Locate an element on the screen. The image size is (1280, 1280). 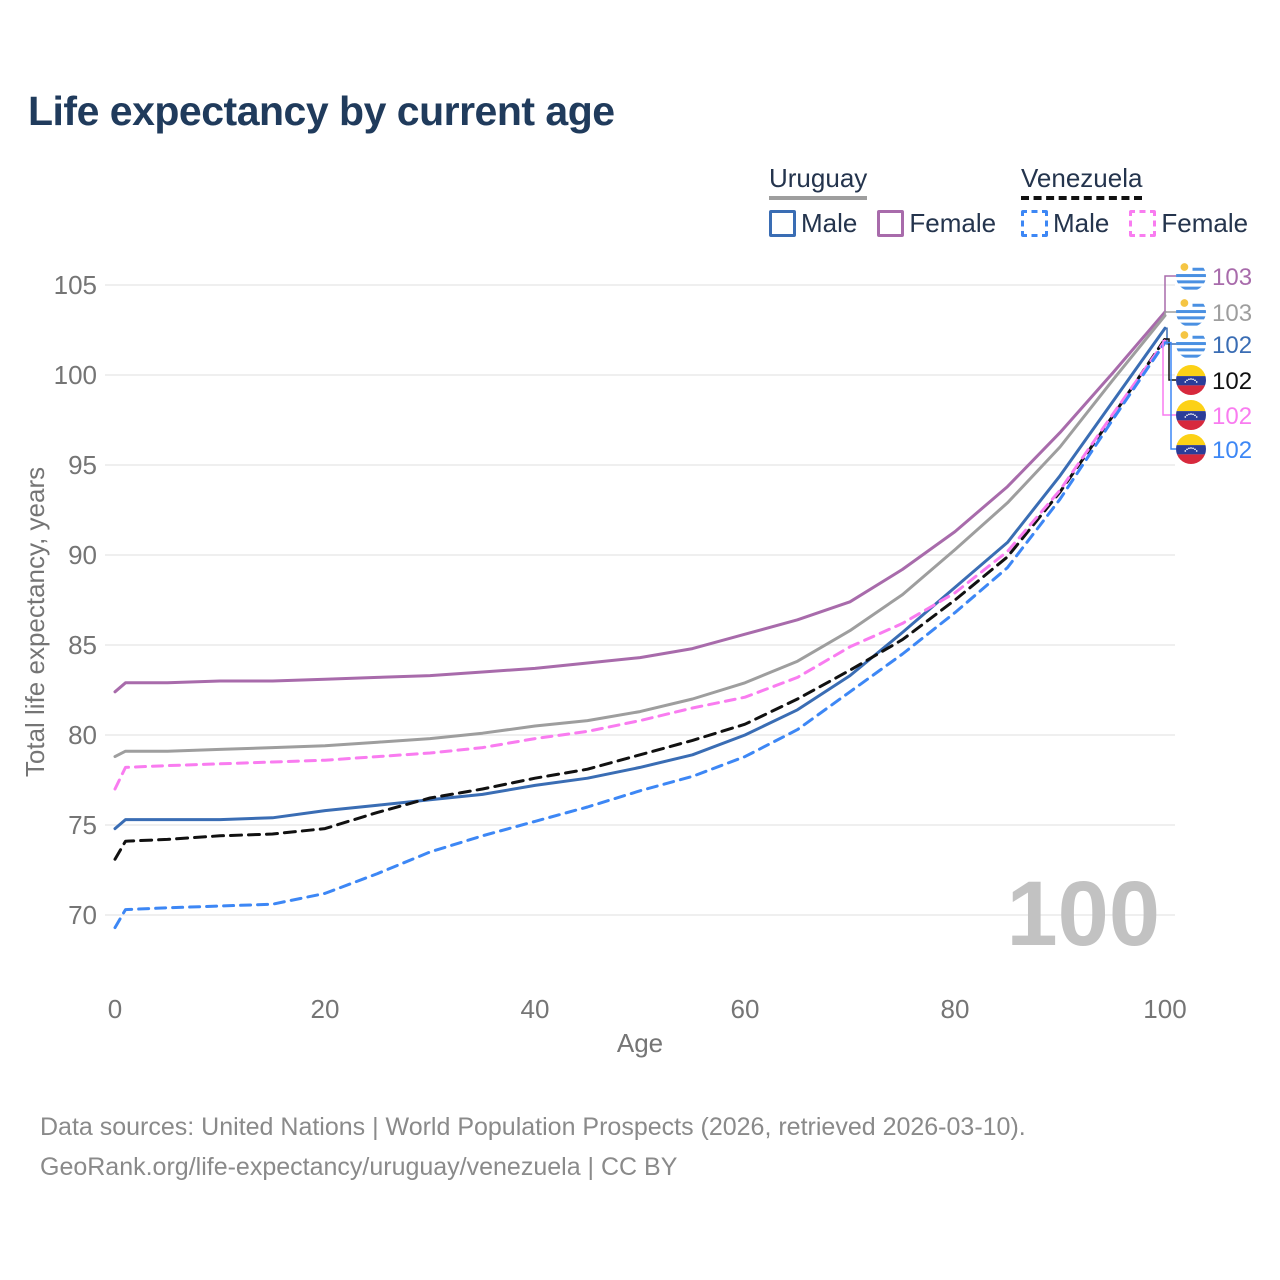
end-value-label-uruguay-female: 103 is located at coordinates (1232, 277).